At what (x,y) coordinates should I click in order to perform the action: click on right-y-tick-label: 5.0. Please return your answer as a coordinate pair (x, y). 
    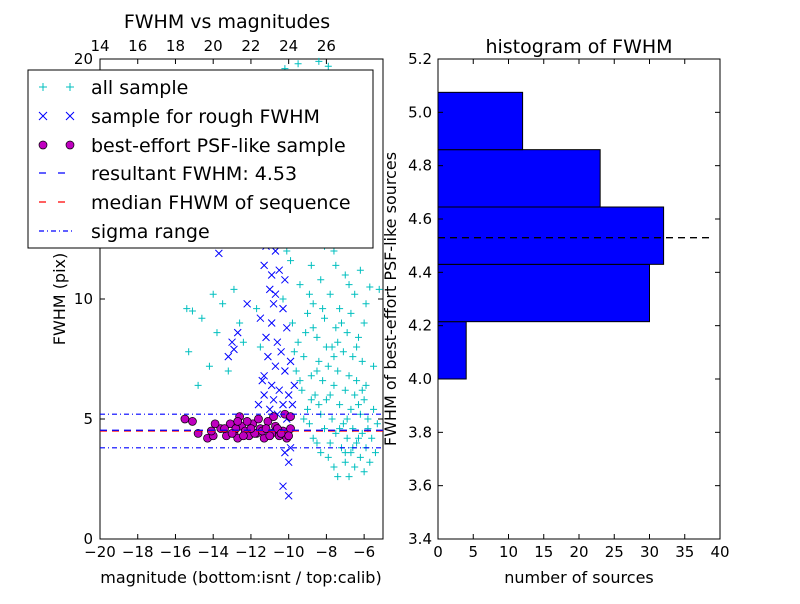
    Looking at the image, I should click on (420, 112).